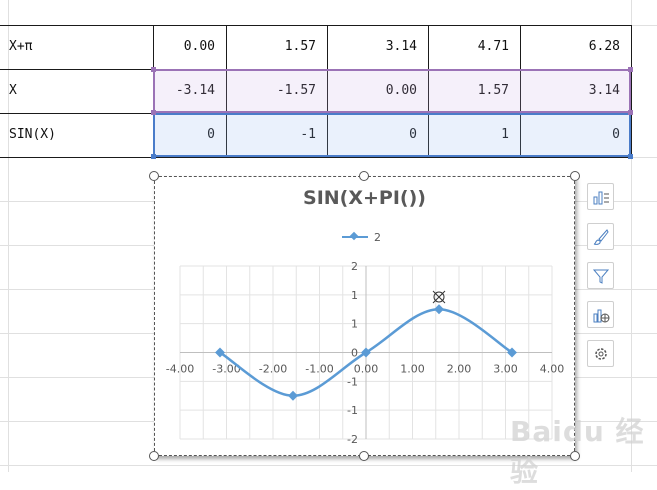 The height and width of the screenshot is (490, 657). What do you see at coordinates (319, 369) in the screenshot?
I see `x-tick-label: -1.00` at bounding box center [319, 369].